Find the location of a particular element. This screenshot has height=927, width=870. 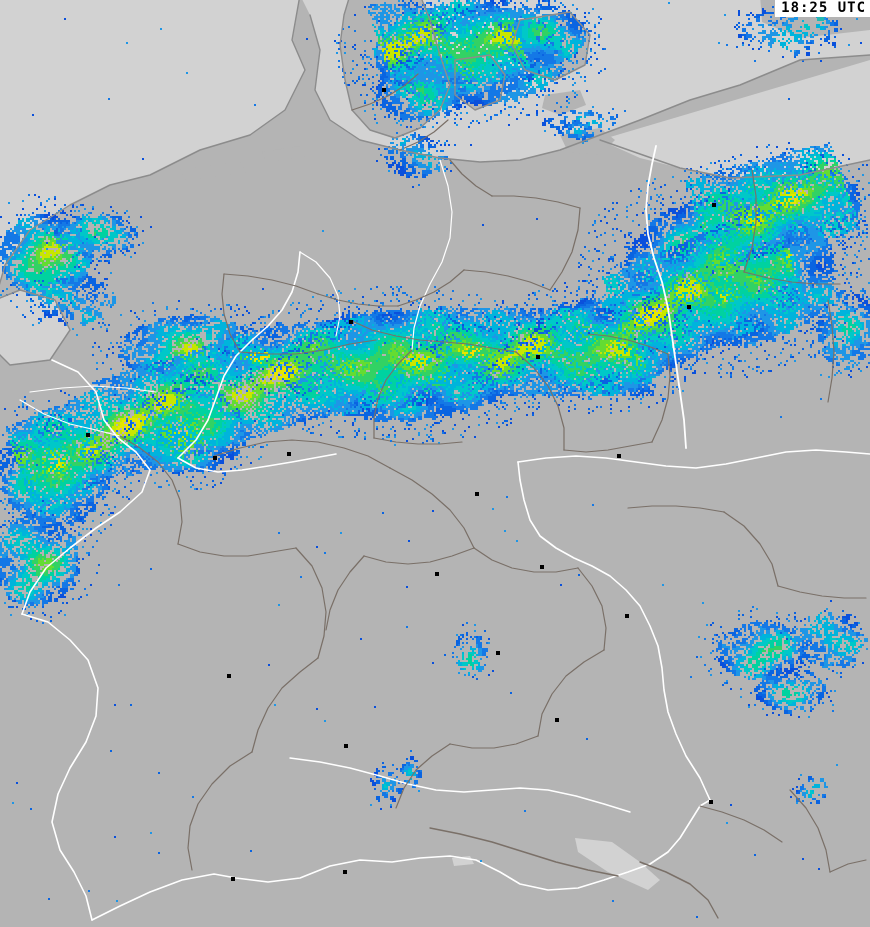

timestamp-badge: 18:25 UTC is located at coordinates (822, 8).